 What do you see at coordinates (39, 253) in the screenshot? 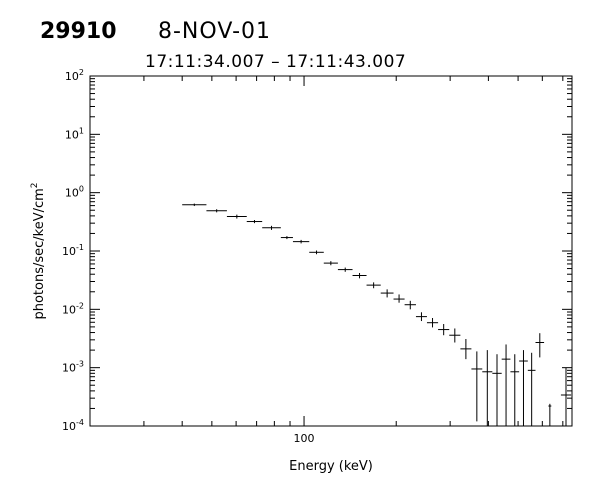
I see `y-axis-label-base: photons/sec/keV/cm` at bounding box center [39, 253].